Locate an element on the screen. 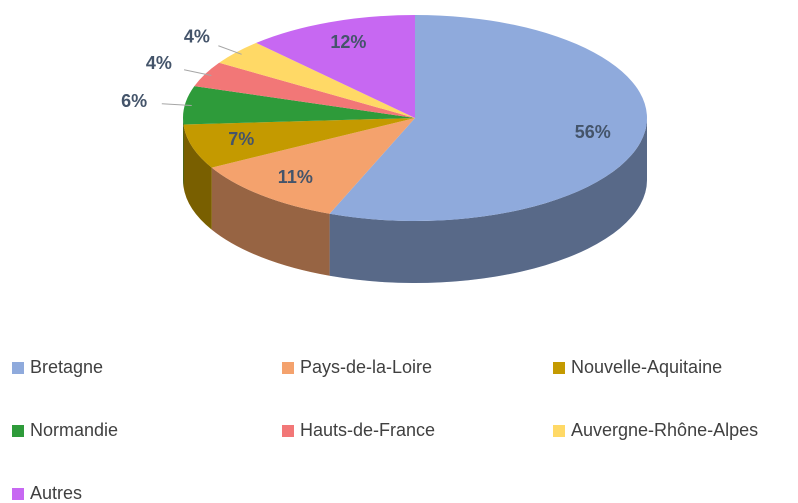 This screenshot has width=798, height=503. data-label: 12% is located at coordinates (348, 42).